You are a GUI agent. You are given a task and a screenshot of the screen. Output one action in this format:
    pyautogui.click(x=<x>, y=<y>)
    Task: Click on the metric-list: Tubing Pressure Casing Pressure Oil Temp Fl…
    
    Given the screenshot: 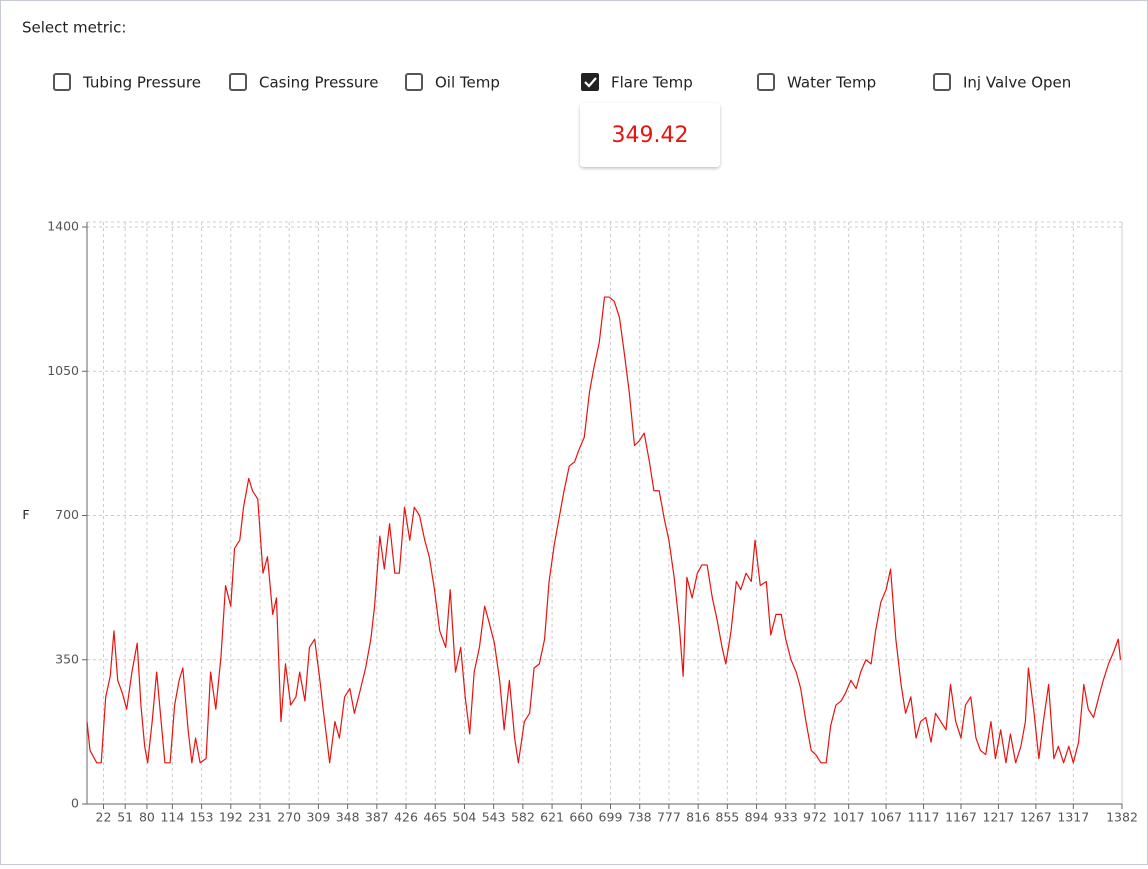 What is the action you would take?
    pyautogui.click(x=562, y=82)
    